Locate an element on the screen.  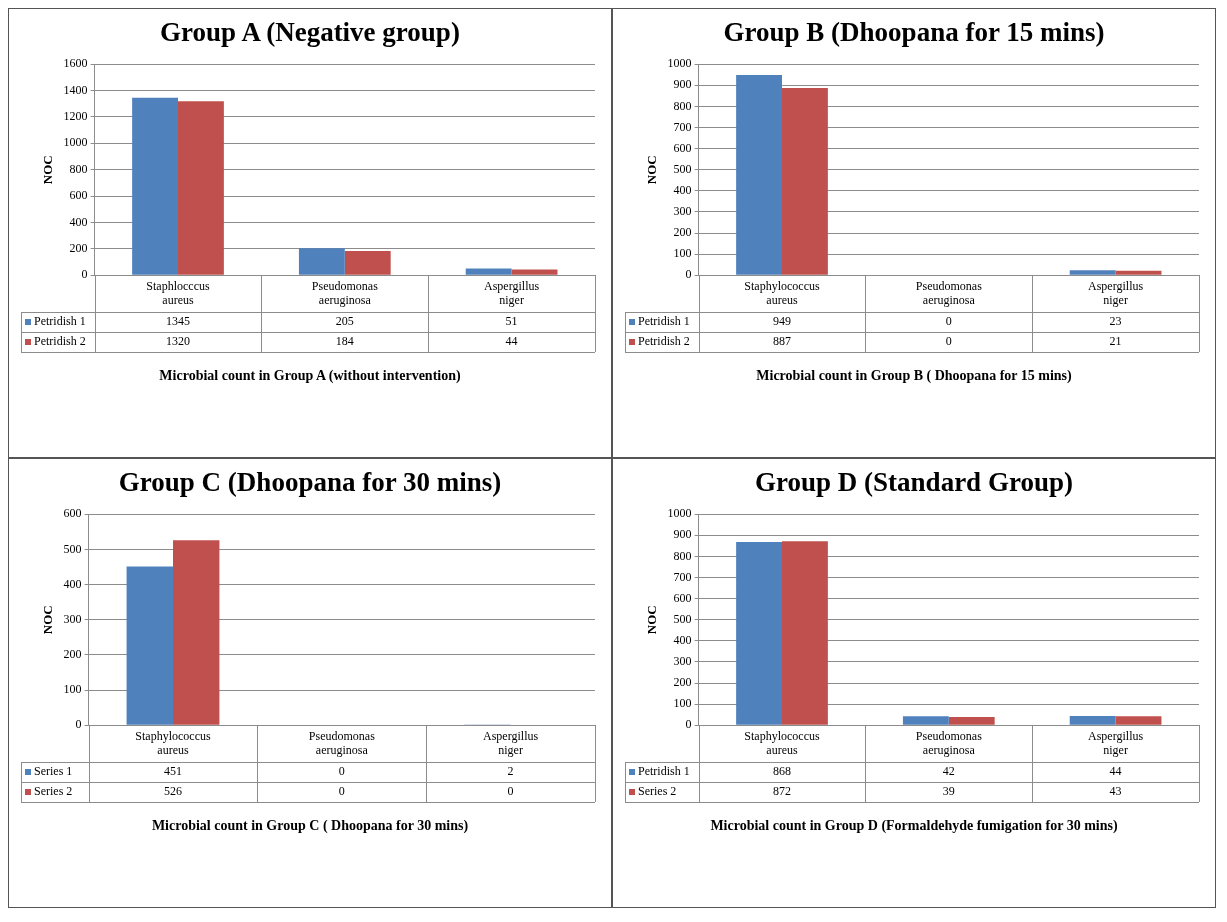
chart-title: Group A (Negative group) is located at coordinates (310, 32).